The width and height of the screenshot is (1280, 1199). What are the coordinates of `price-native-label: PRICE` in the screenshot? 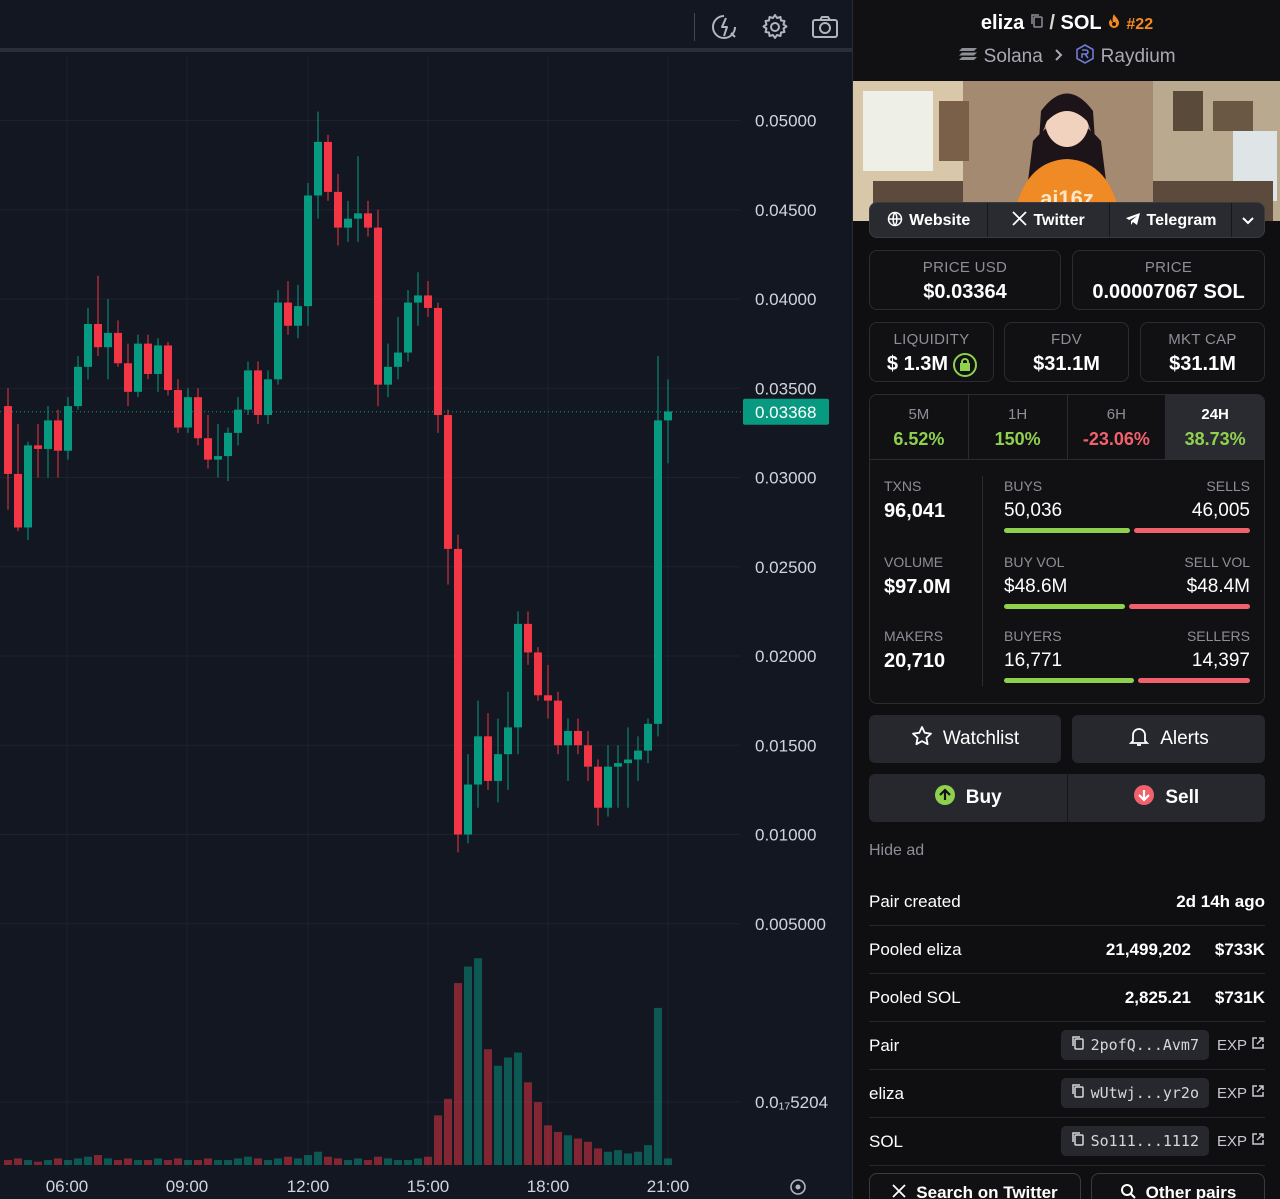 It's located at (1168, 267).